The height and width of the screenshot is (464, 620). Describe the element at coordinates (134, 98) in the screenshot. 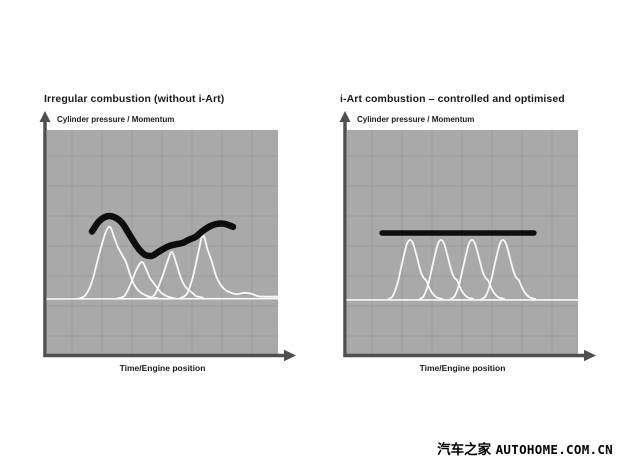

I see `chart-title-irregular: Irregular combustion (without i-Art)` at that location.